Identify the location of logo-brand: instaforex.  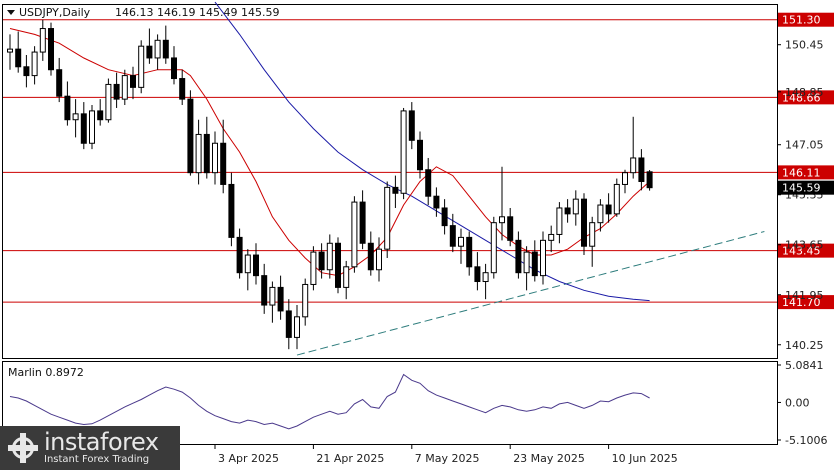
(101, 442).